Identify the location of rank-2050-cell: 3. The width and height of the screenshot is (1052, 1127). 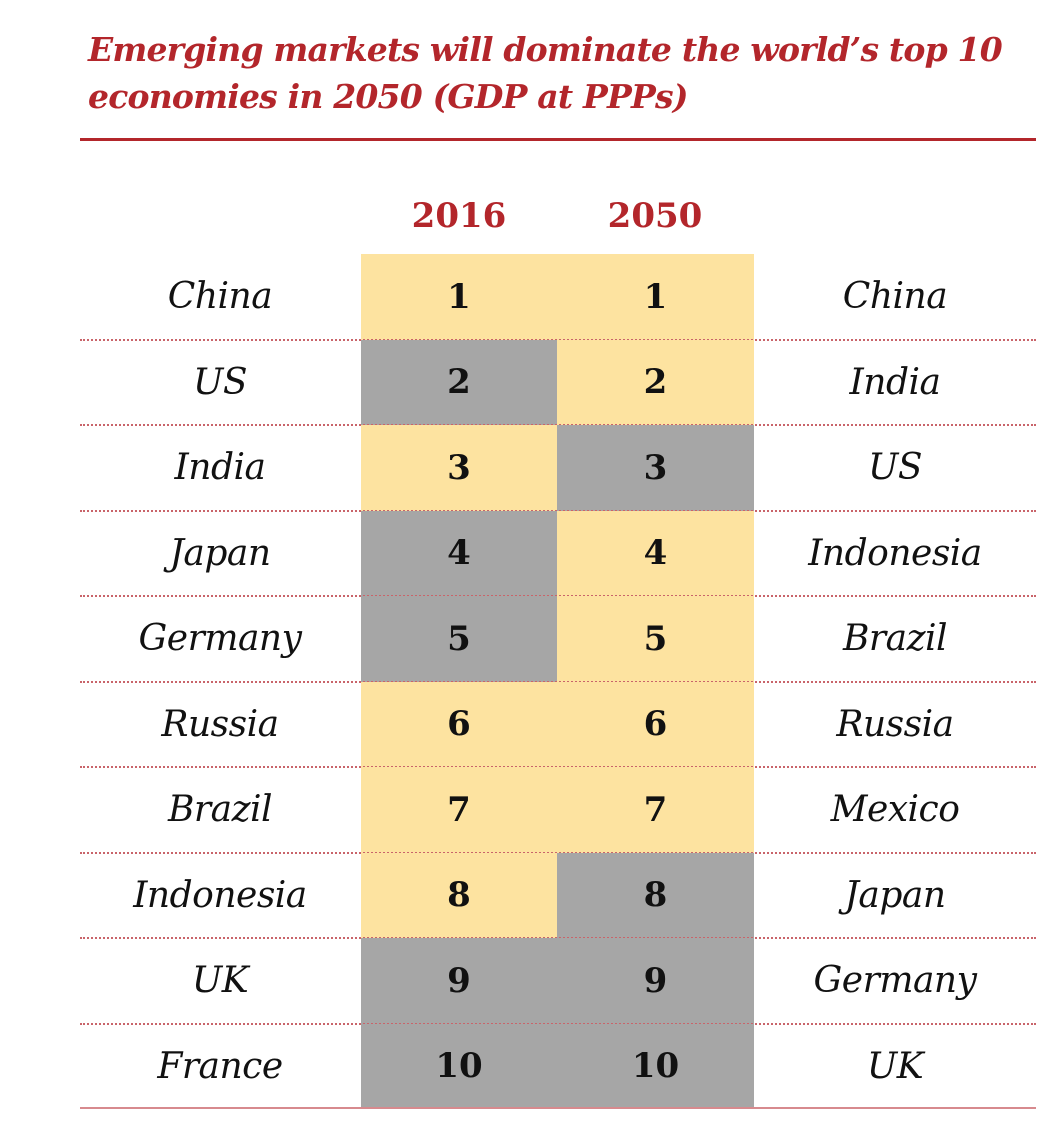
(655, 468).